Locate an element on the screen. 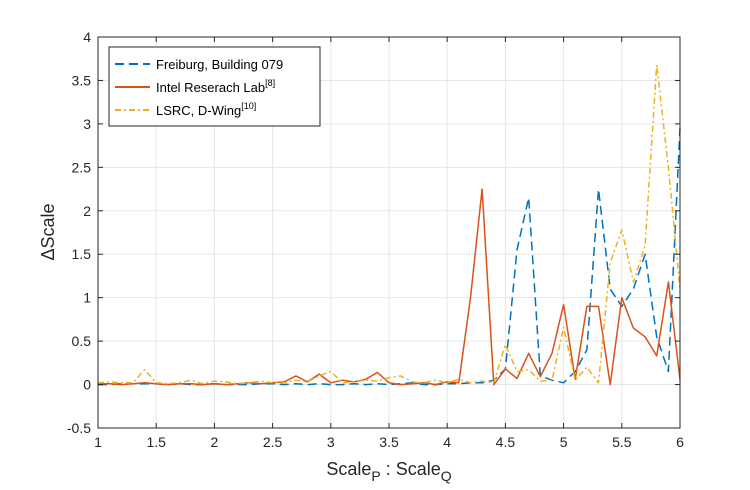  y-tick-label: 2 is located at coordinates (87, 211).